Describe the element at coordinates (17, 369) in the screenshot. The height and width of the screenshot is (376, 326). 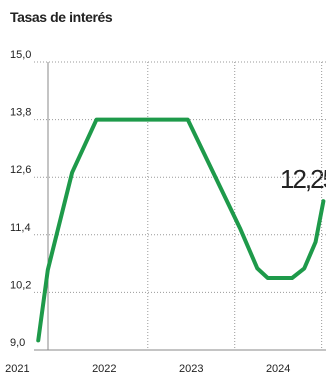
I see `x-tick-label: 2021` at that location.